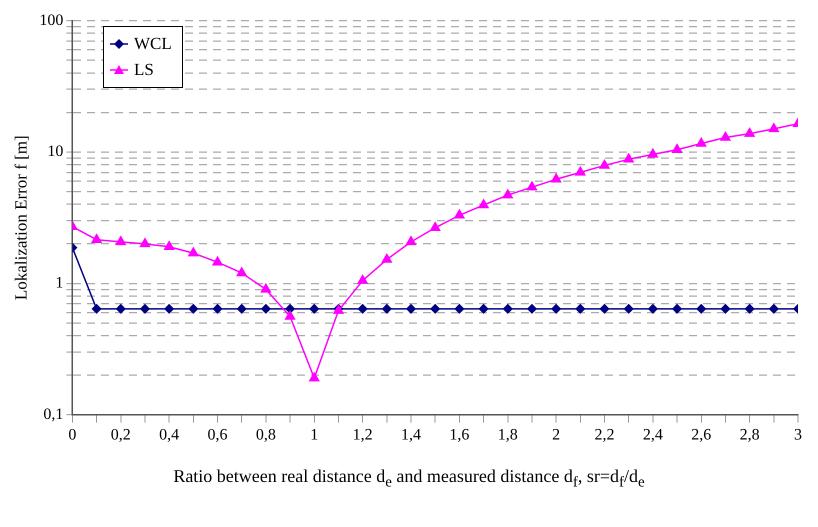 This screenshot has width=818, height=527. What do you see at coordinates (21, 217) in the screenshot?
I see `y-axis-title: Lokalization Error f [m]` at bounding box center [21, 217].